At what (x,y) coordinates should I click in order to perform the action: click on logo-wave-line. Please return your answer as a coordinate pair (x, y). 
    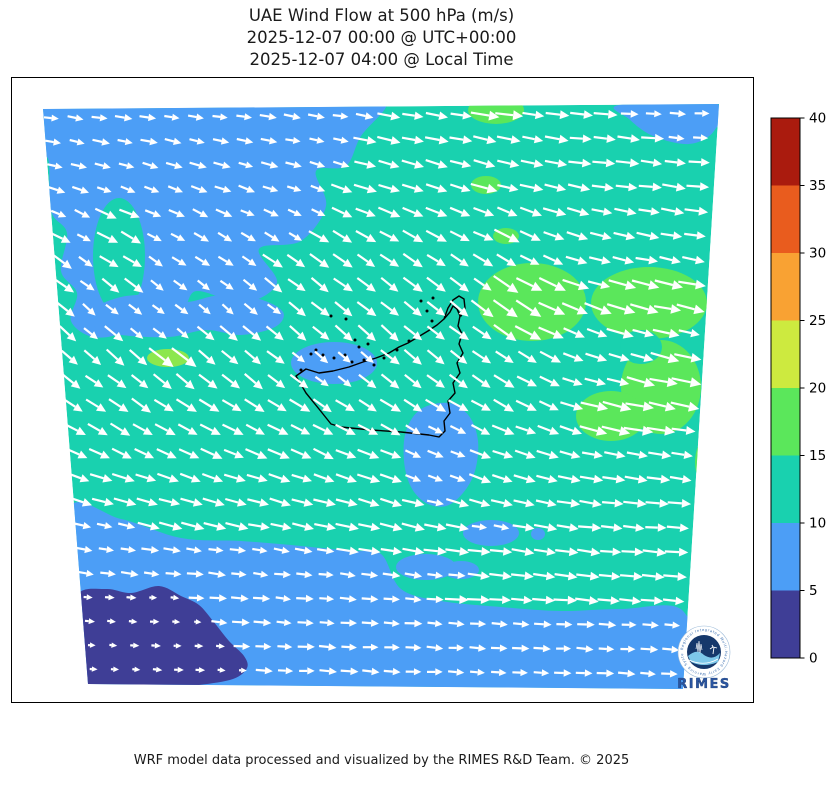
    Looking at the image, I should click on (703, 661).